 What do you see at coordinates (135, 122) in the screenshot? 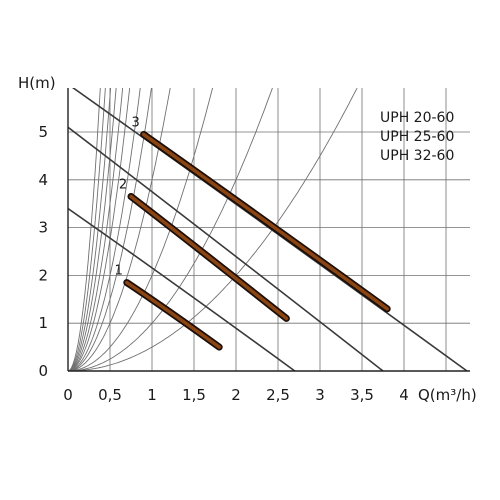
I see `speed-label: 3` at bounding box center [135, 122].